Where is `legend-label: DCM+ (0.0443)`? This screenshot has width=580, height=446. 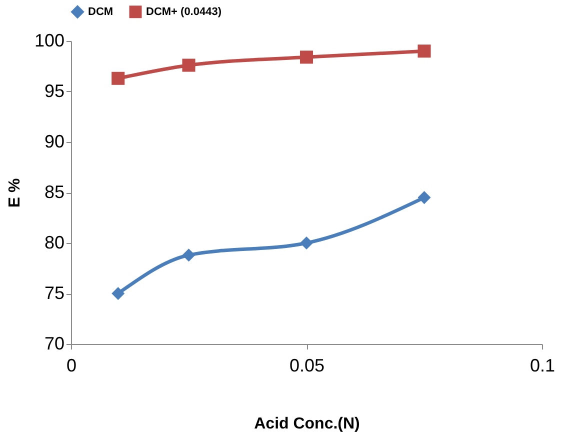 legend-label: DCM+ (0.0443) is located at coordinates (184, 12).